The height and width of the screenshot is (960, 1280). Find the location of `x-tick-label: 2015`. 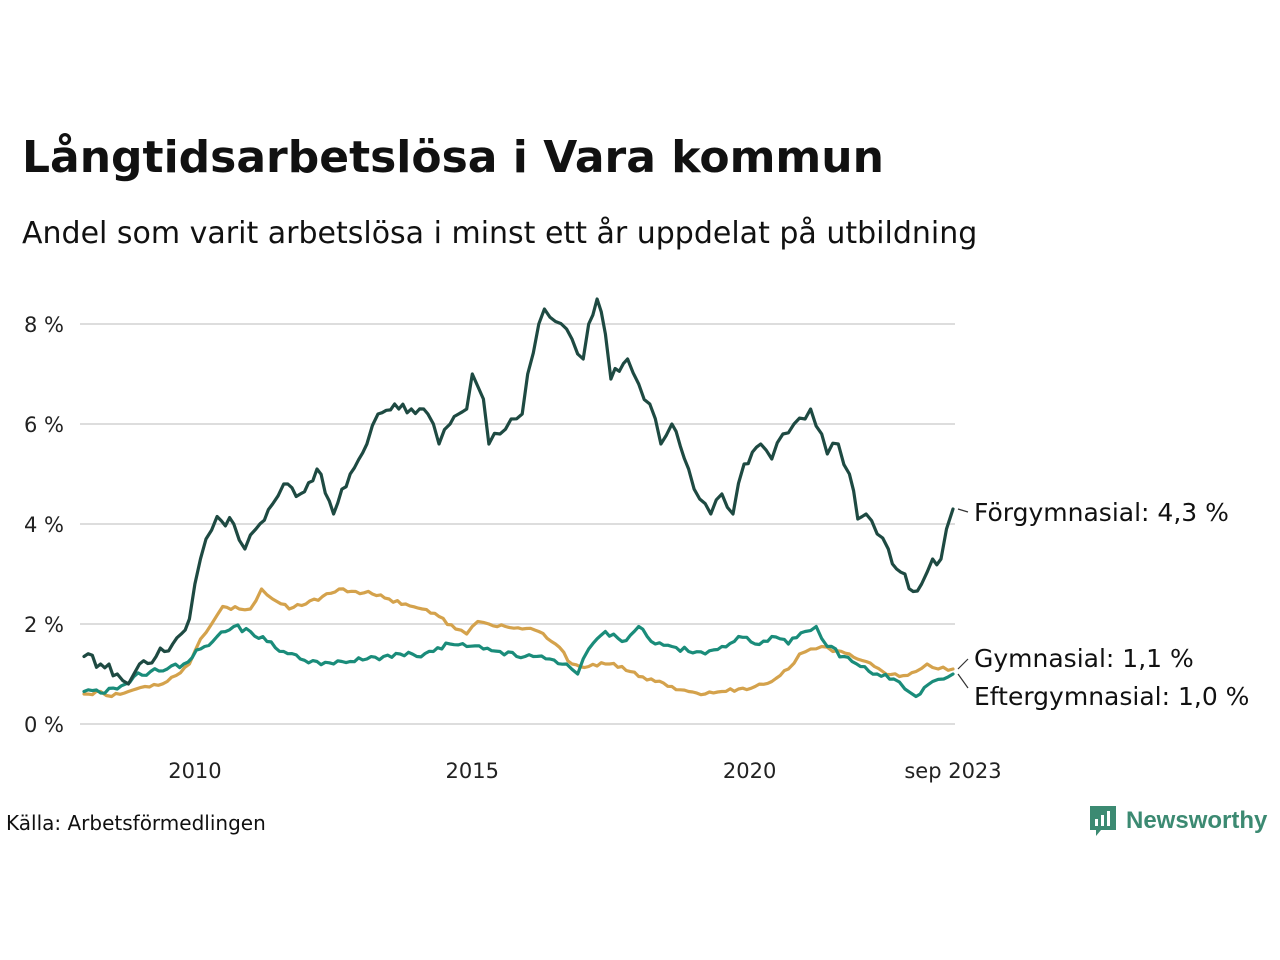

x-tick-label: 2015 is located at coordinates (472, 771).